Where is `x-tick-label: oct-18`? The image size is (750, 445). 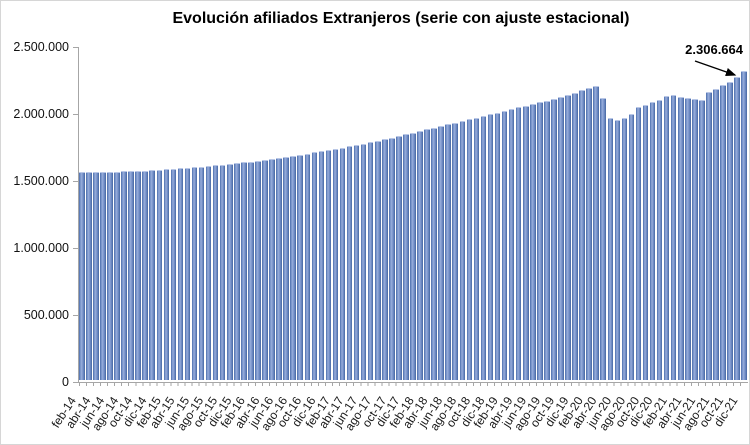 x-tick-label: oct-18 is located at coordinates (458, 412).